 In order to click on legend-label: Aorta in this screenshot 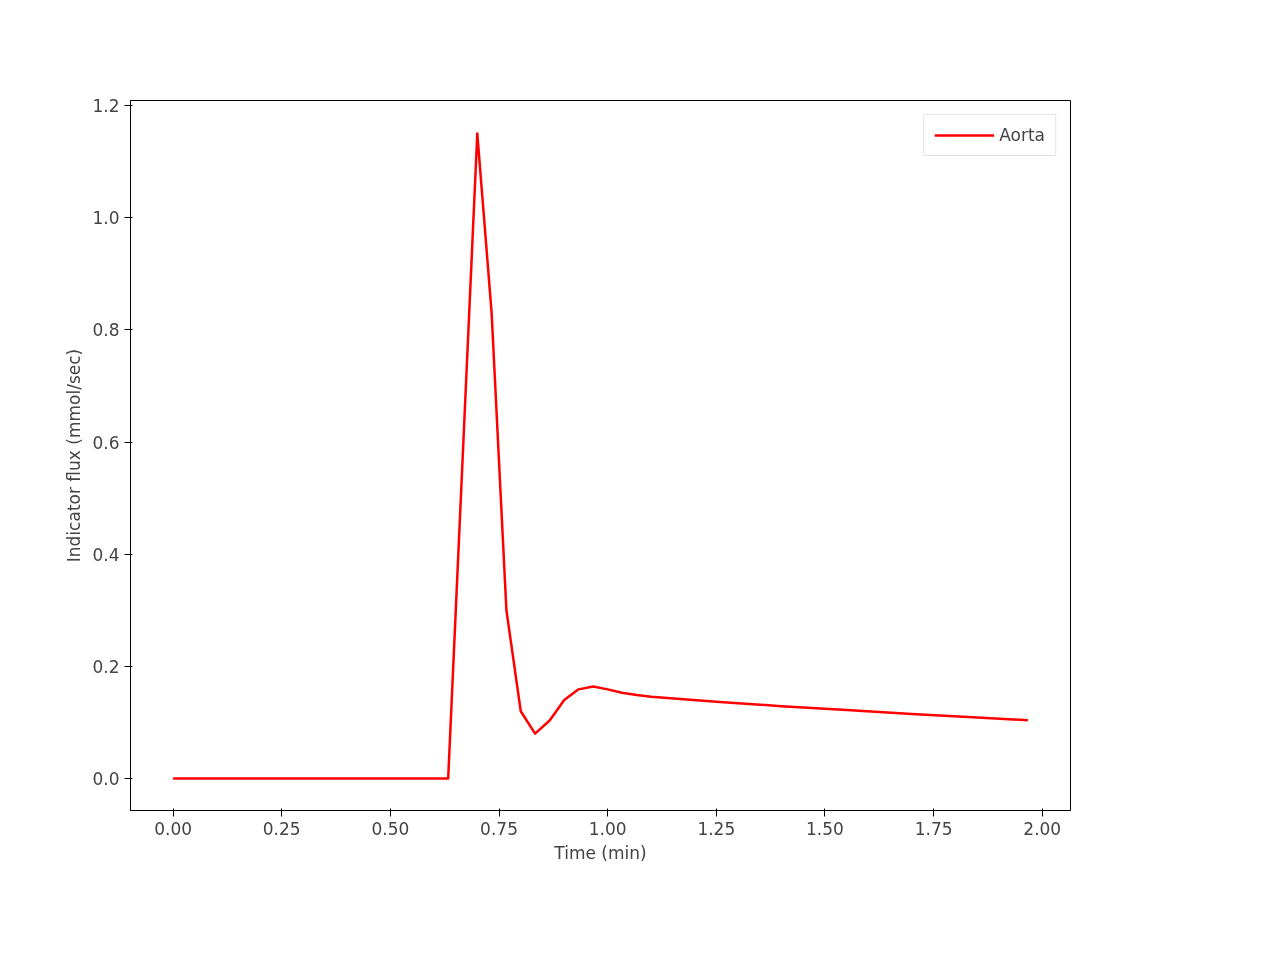, I will do `click(1022, 135)`.